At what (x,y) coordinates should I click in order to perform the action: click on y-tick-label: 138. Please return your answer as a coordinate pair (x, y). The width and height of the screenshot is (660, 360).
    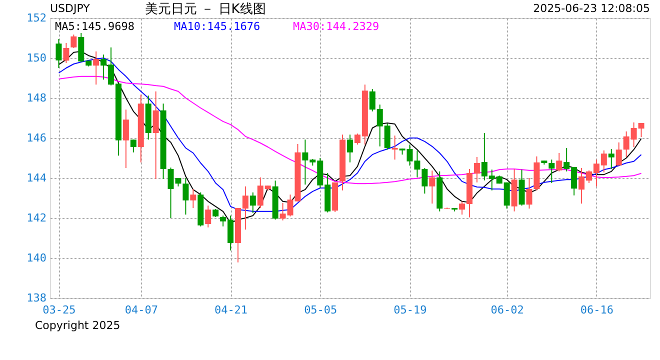
    Looking at the image, I should click on (36, 298).